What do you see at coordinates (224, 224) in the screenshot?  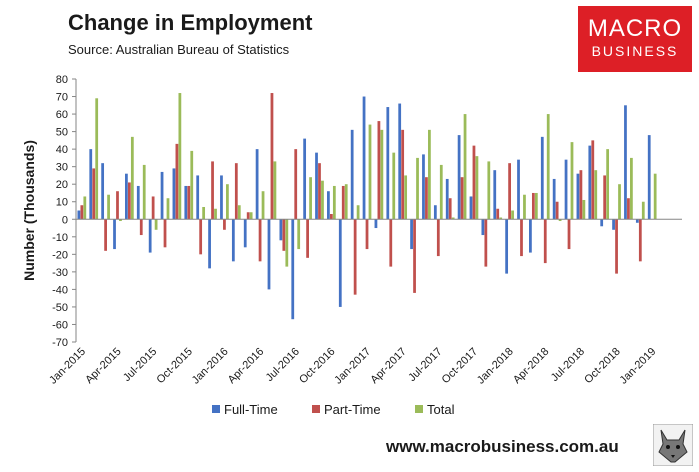 I see `bar-part-time-jan-2016` at bounding box center [224, 224].